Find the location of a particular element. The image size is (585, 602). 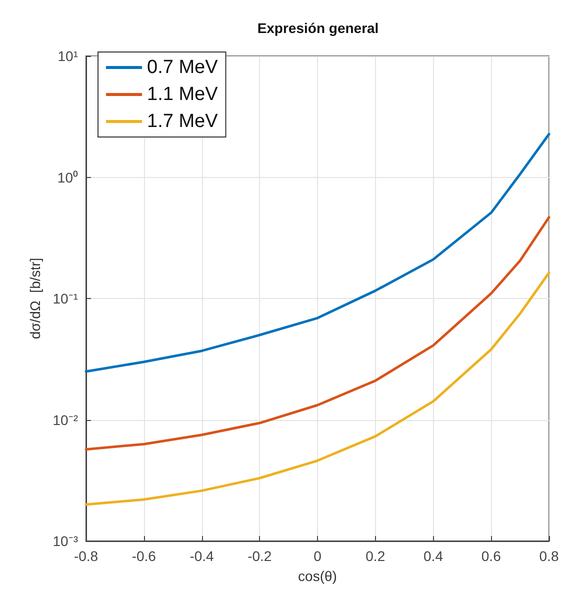

x-tick-label: -0.8 is located at coordinates (86, 556).